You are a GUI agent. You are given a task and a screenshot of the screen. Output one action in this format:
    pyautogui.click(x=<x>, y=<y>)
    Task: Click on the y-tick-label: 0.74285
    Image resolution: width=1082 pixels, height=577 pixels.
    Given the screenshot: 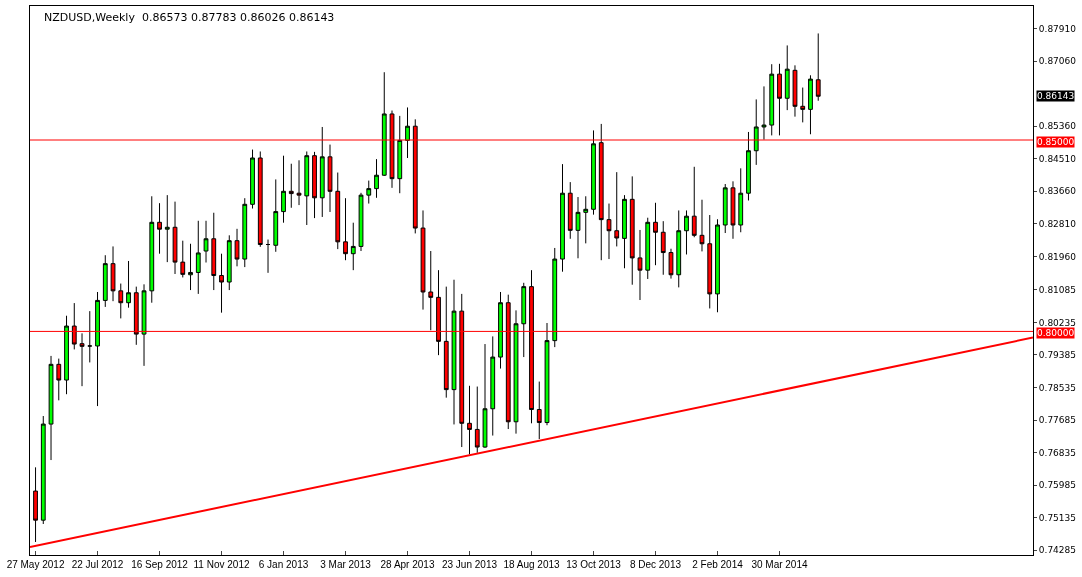 What is the action you would take?
    pyautogui.click(x=1057, y=550)
    